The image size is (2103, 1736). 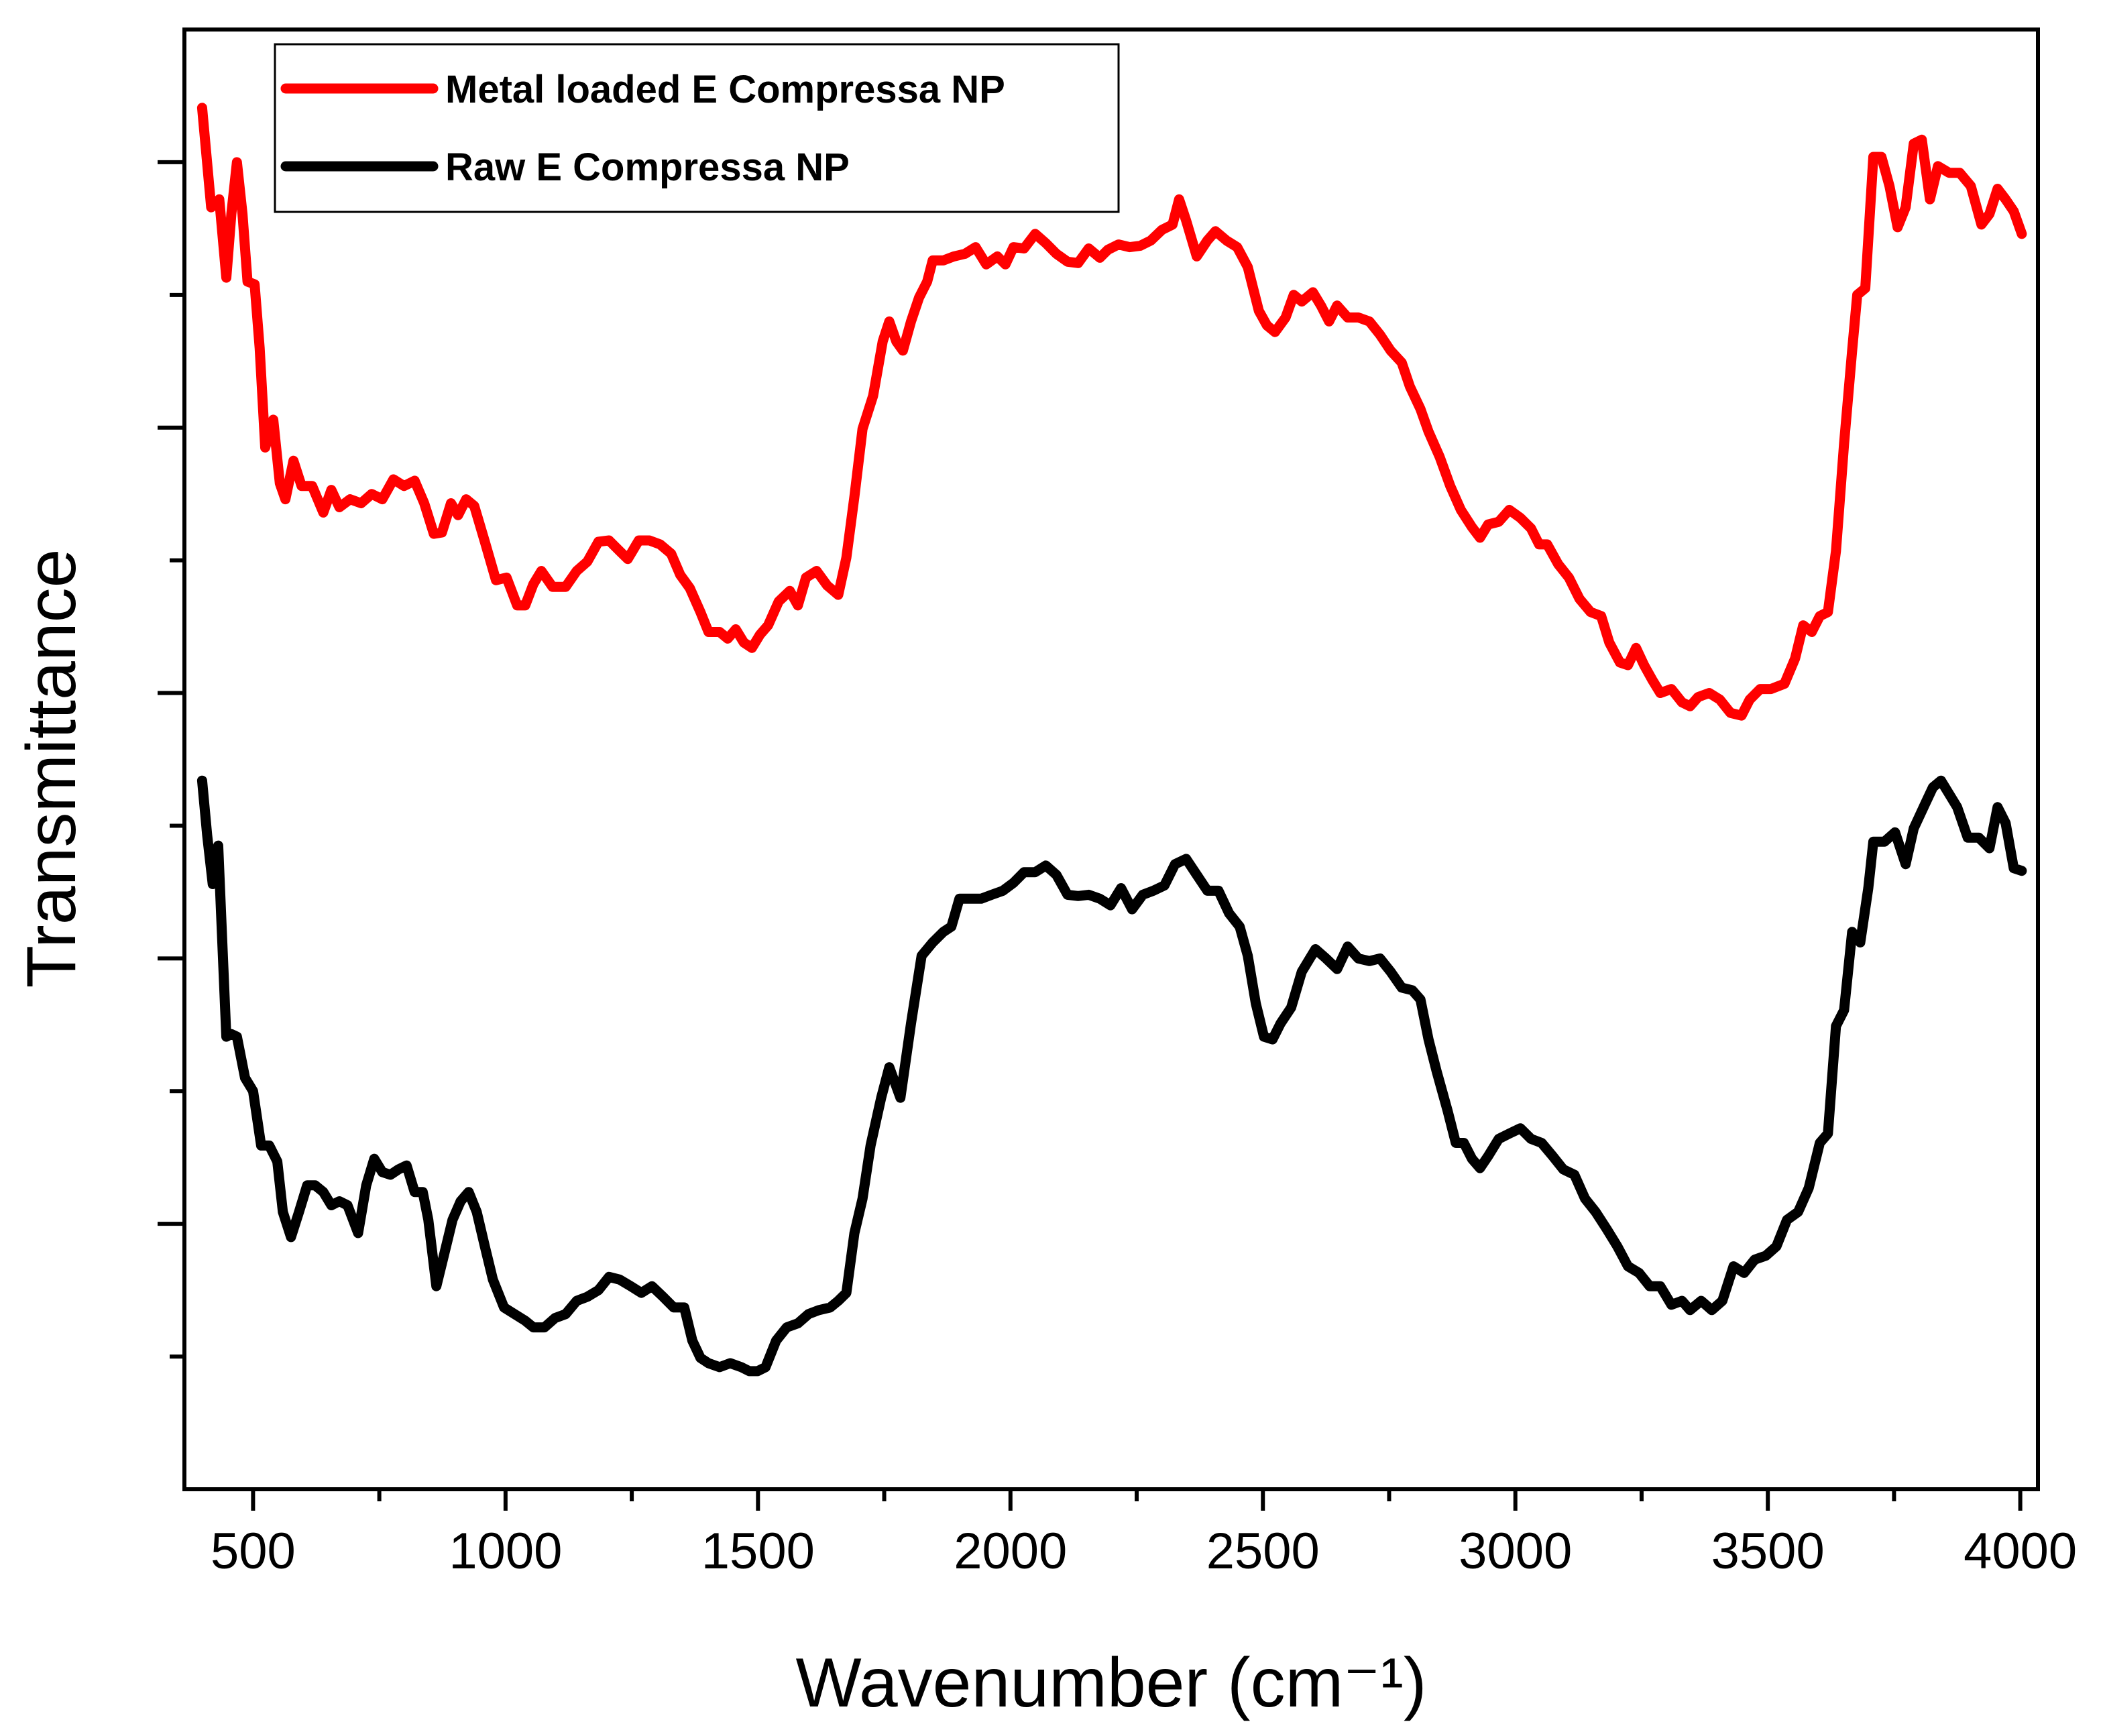 I want to click on x-tick-label: 3000, so click(x=1515, y=1551).